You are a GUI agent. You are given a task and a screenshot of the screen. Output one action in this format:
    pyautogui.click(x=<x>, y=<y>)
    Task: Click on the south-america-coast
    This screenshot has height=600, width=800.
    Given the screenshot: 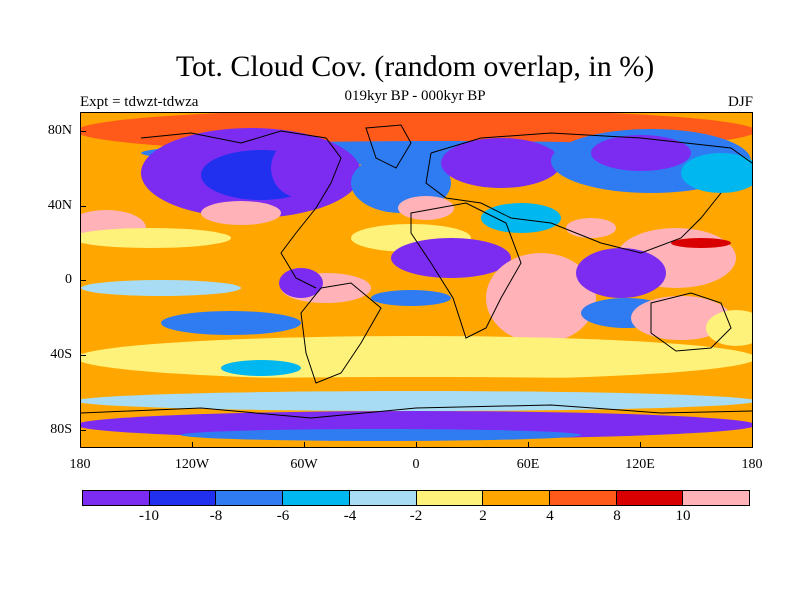 What is the action you would take?
    pyautogui.click(x=341, y=333)
    